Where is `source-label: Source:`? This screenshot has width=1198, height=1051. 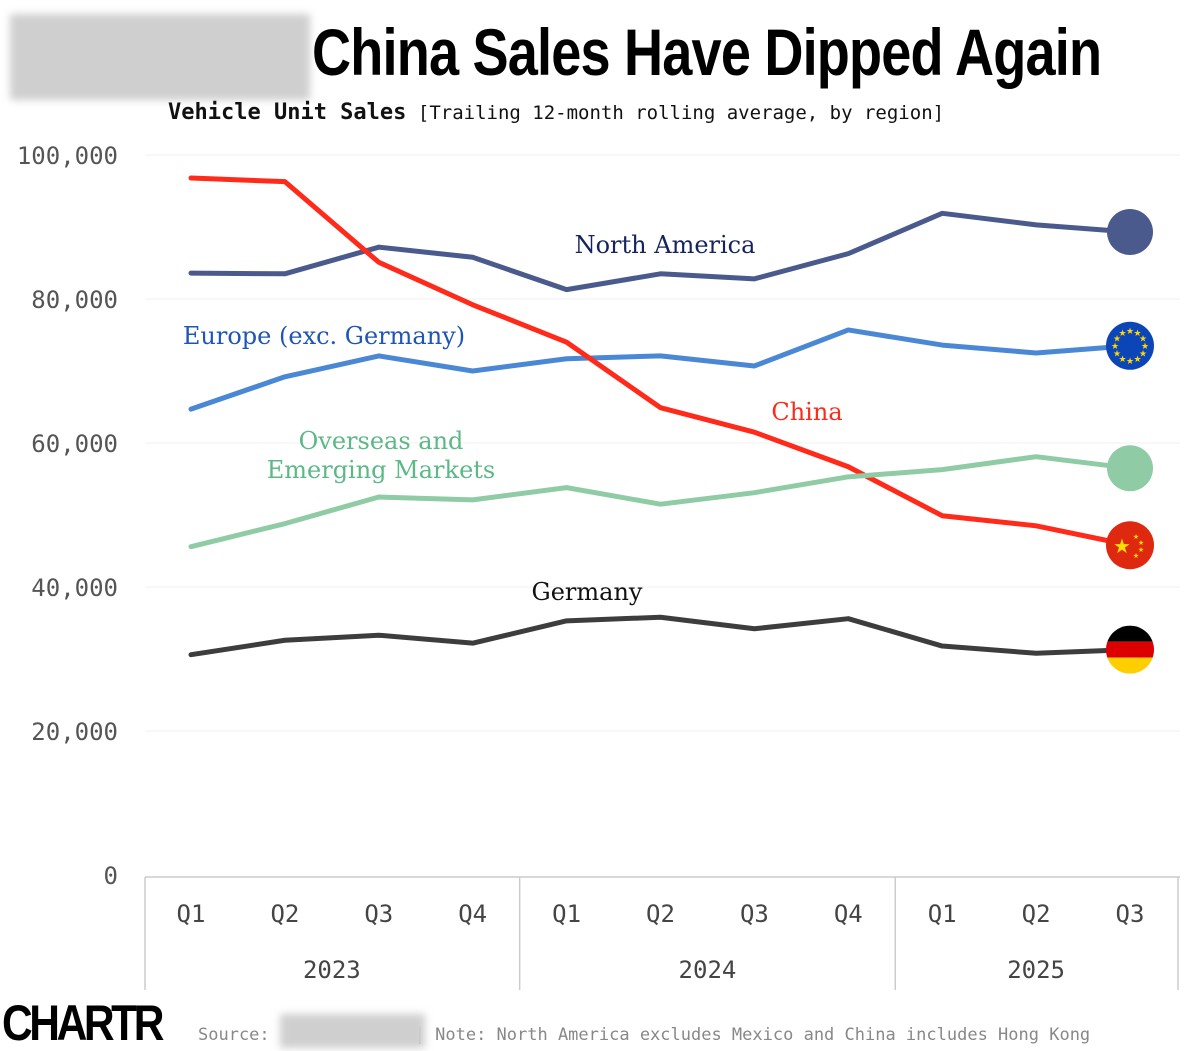
source-label: Source: is located at coordinates (234, 1035).